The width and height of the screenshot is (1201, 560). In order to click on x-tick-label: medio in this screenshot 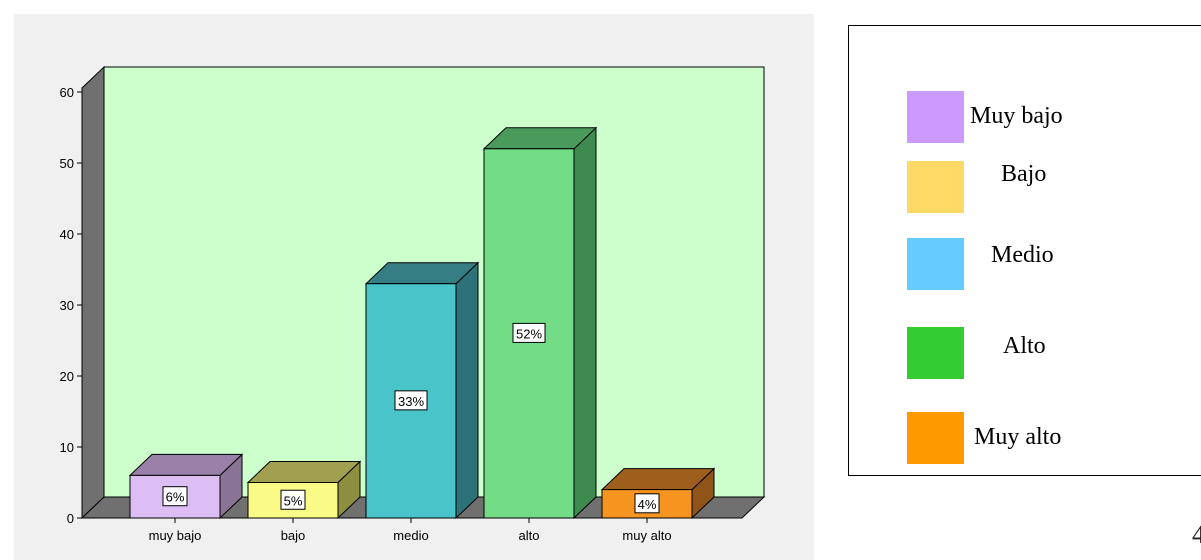, I will do `click(410, 535)`.